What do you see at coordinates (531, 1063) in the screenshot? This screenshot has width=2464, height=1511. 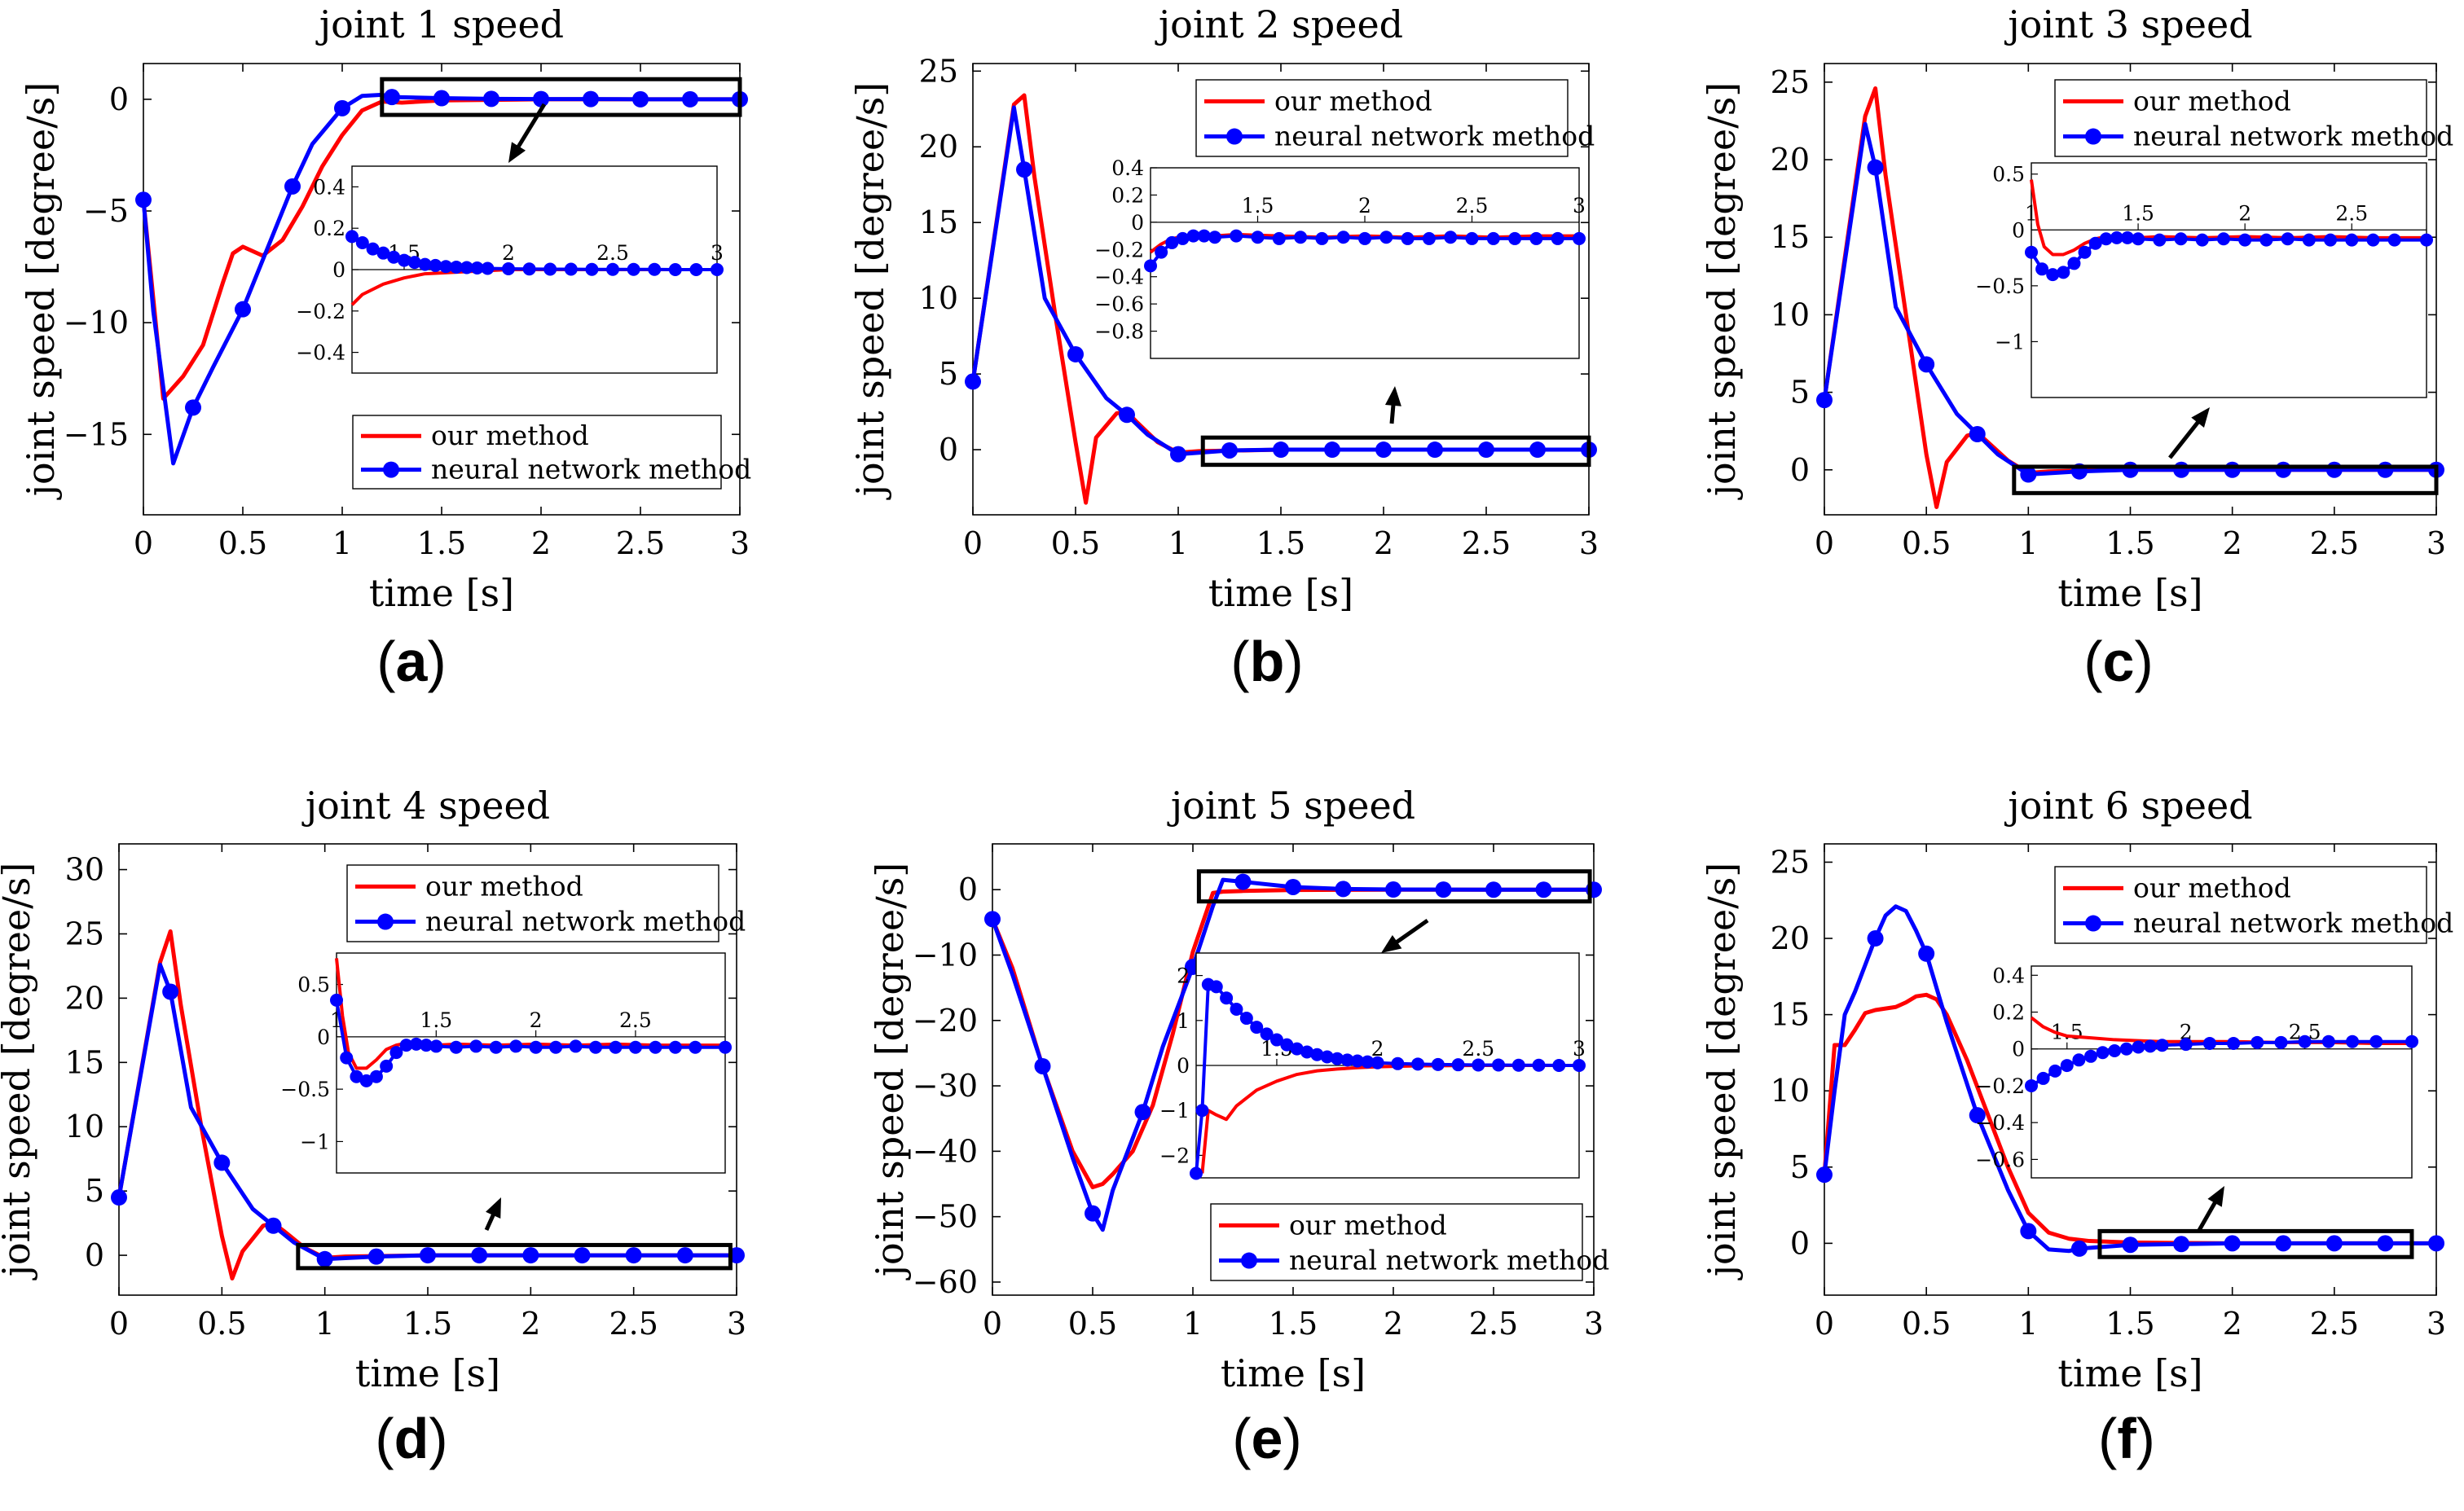 I see `inset-frame` at bounding box center [531, 1063].